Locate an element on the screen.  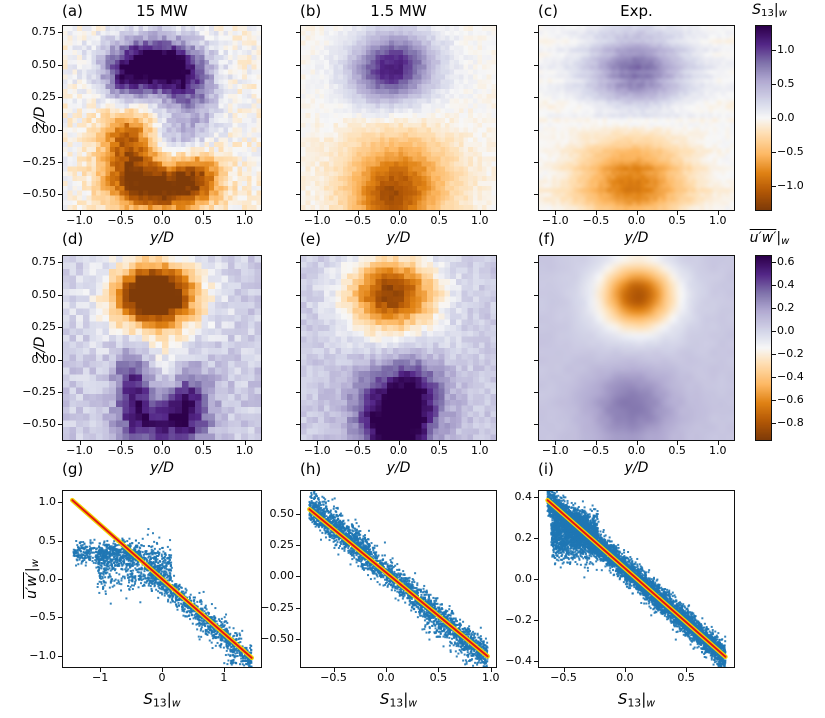
y-tick-label: 0.50 is located at coordinates (44, 294).